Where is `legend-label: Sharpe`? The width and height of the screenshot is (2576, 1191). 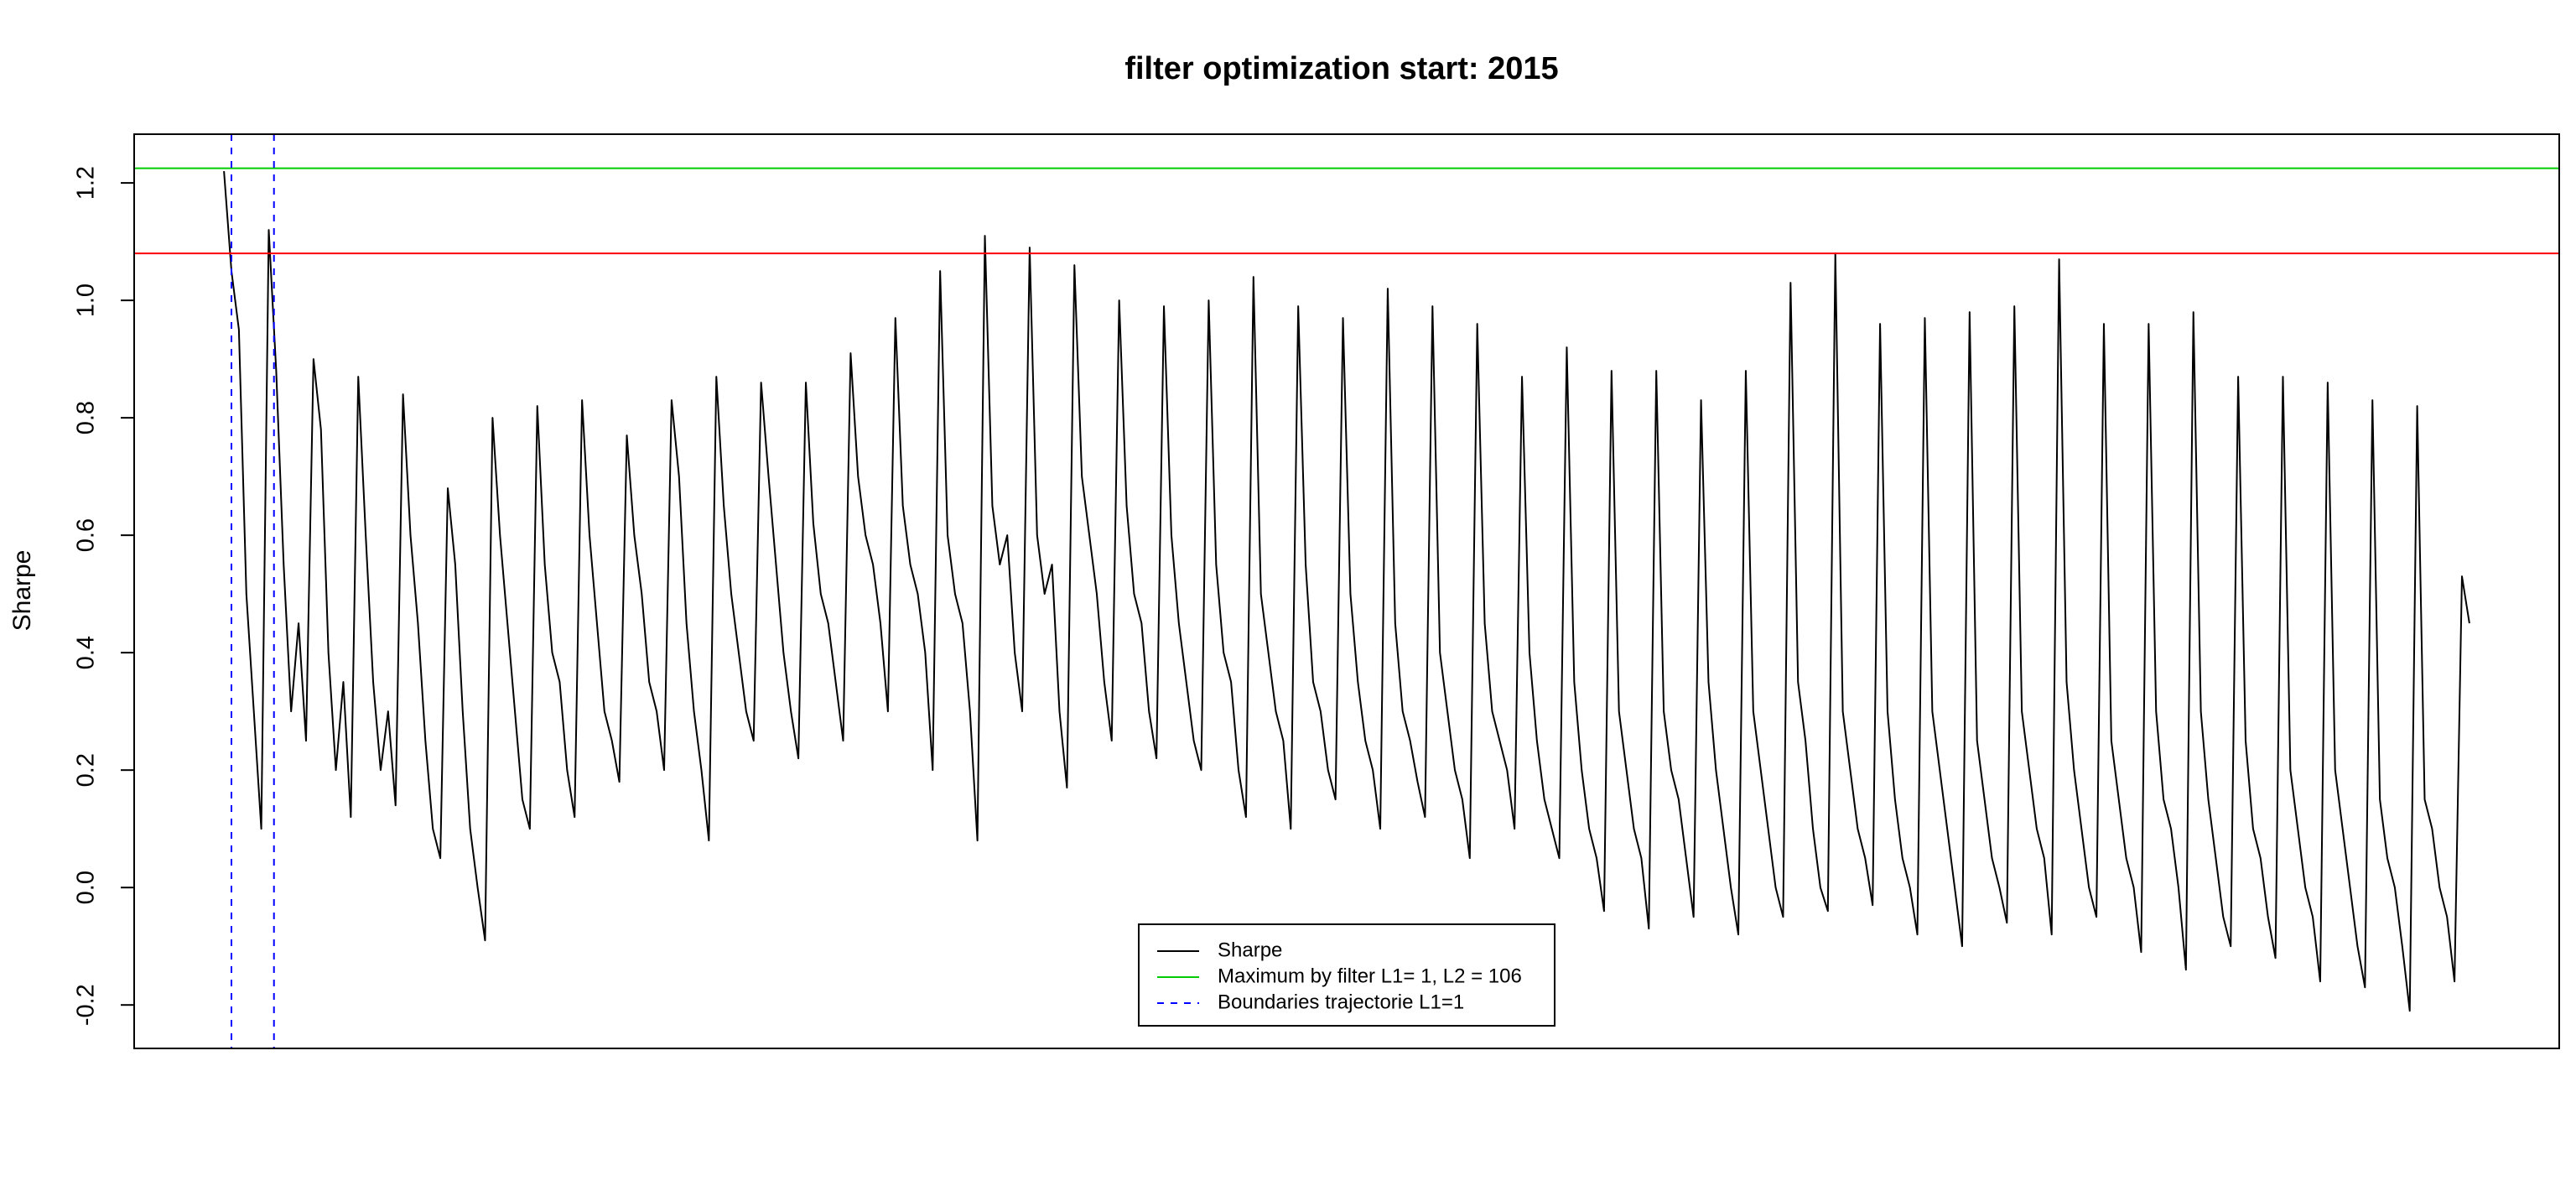 legend-label: Sharpe is located at coordinates (1250, 950).